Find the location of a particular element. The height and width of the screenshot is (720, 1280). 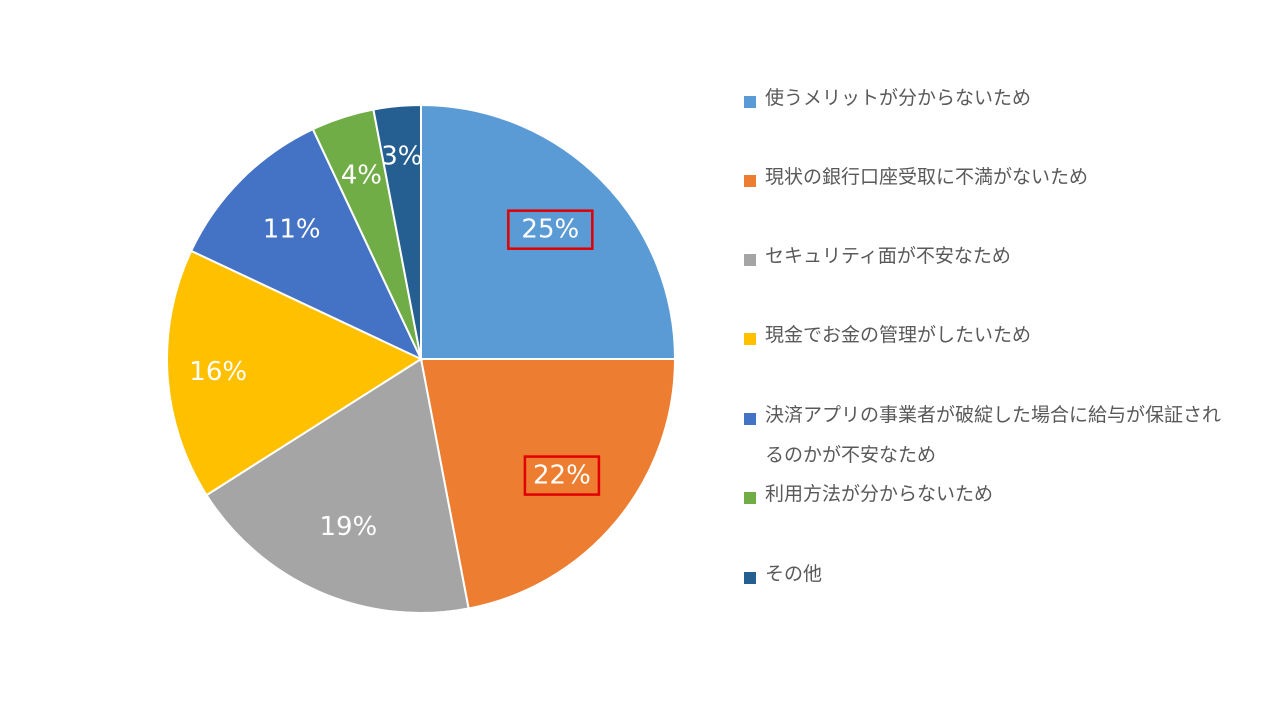

slice-label-1: 25% is located at coordinates (550, 230).